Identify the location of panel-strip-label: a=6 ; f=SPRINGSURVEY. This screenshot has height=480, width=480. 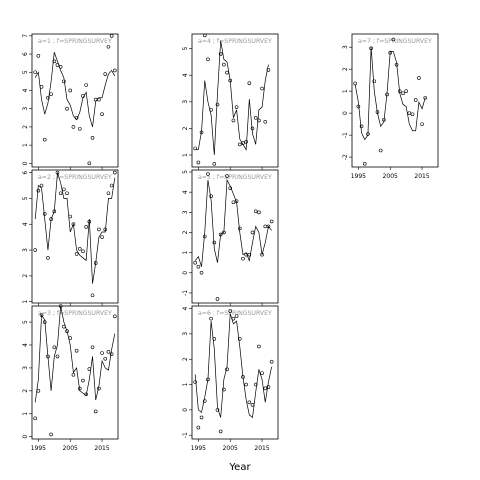
(235, 313).